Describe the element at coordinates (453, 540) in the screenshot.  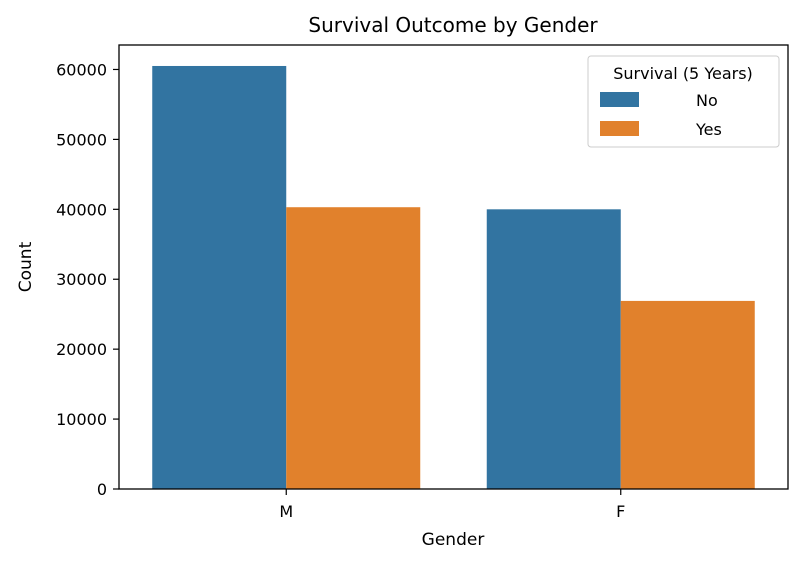
I see `x-axis-label: Gender` at that location.